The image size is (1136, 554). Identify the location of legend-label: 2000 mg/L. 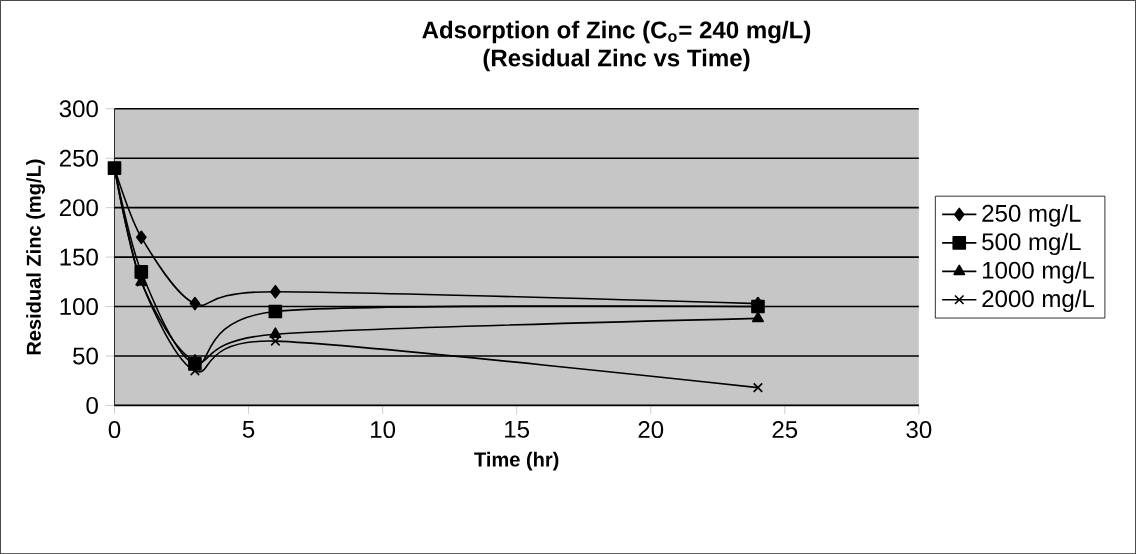
(1038, 300).